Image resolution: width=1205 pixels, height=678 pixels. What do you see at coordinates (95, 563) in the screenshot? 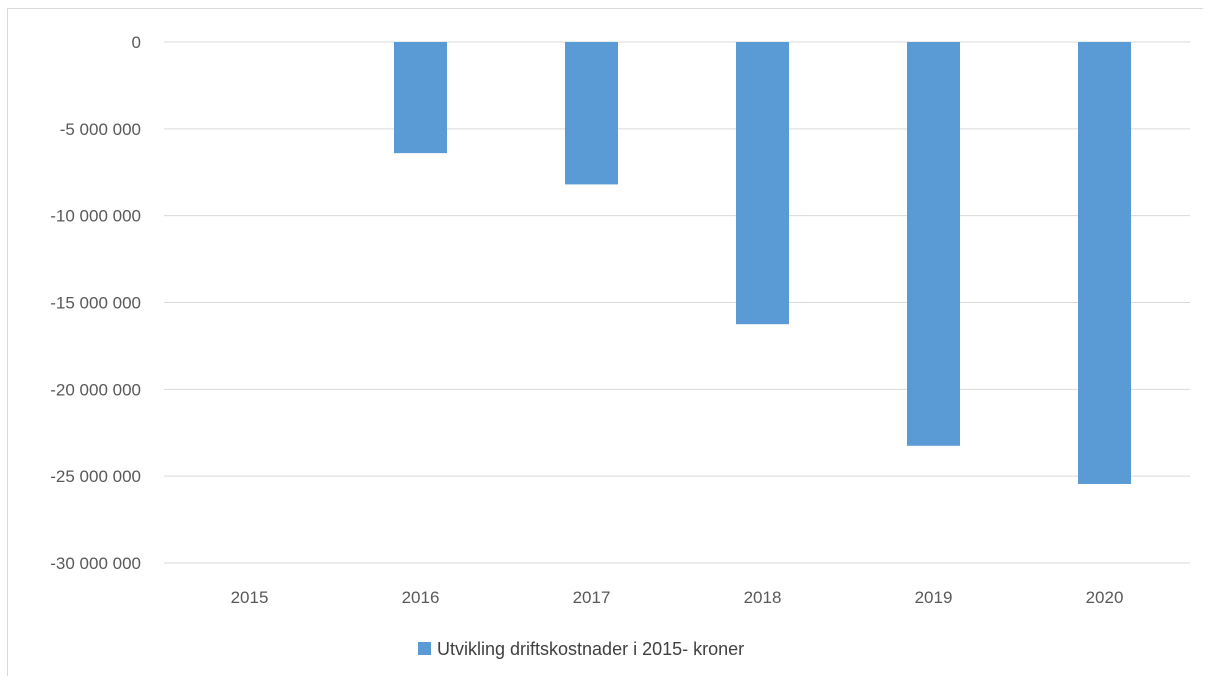
I see `y-tick-label: -30 000 000` at bounding box center [95, 563].